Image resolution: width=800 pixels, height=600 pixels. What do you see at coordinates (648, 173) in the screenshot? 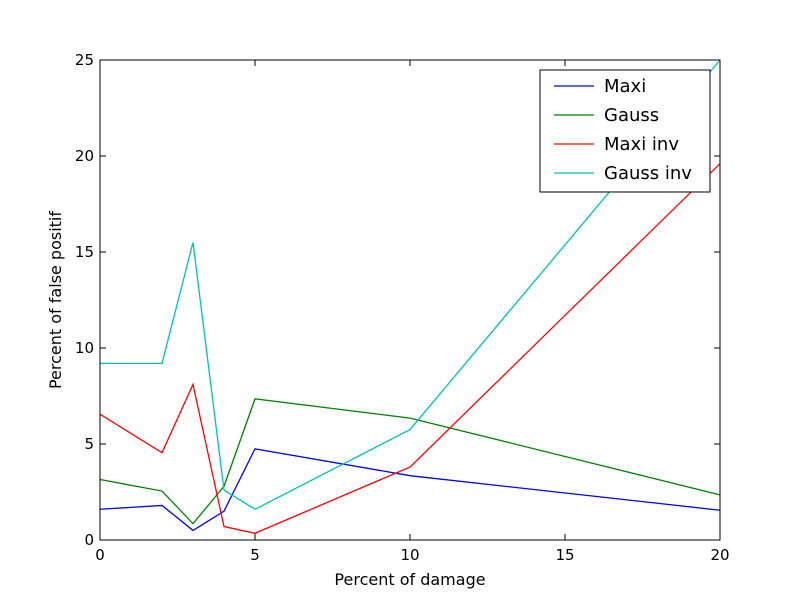
I see `legend-label-4: Gauss inv` at bounding box center [648, 173].